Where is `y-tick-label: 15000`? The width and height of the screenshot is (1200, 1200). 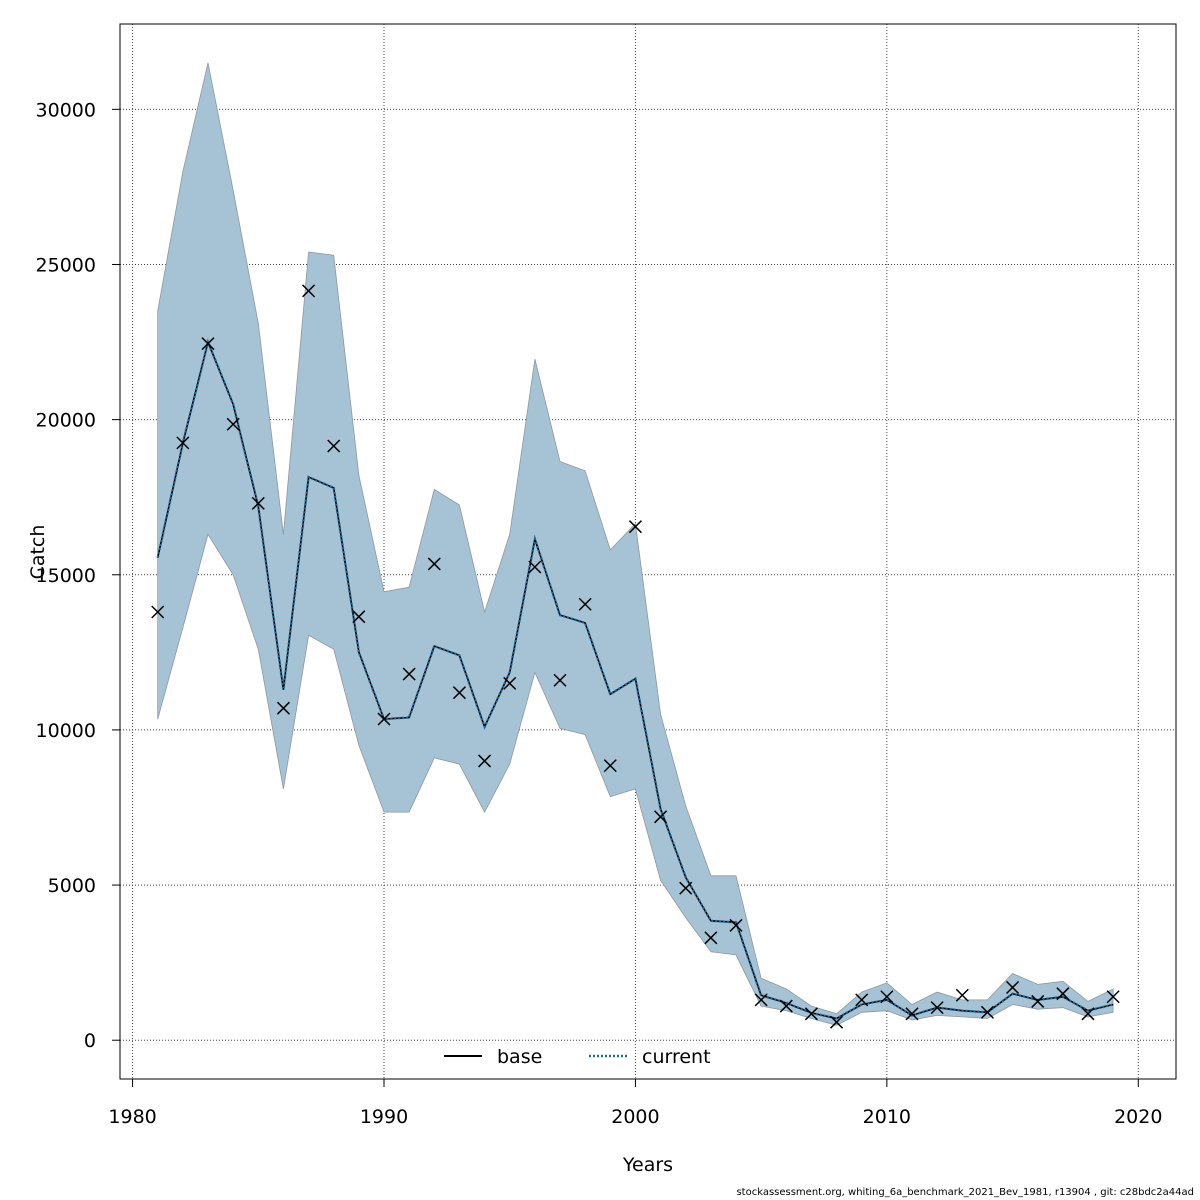
y-tick-label: 15000 is located at coordinates (66, 576).